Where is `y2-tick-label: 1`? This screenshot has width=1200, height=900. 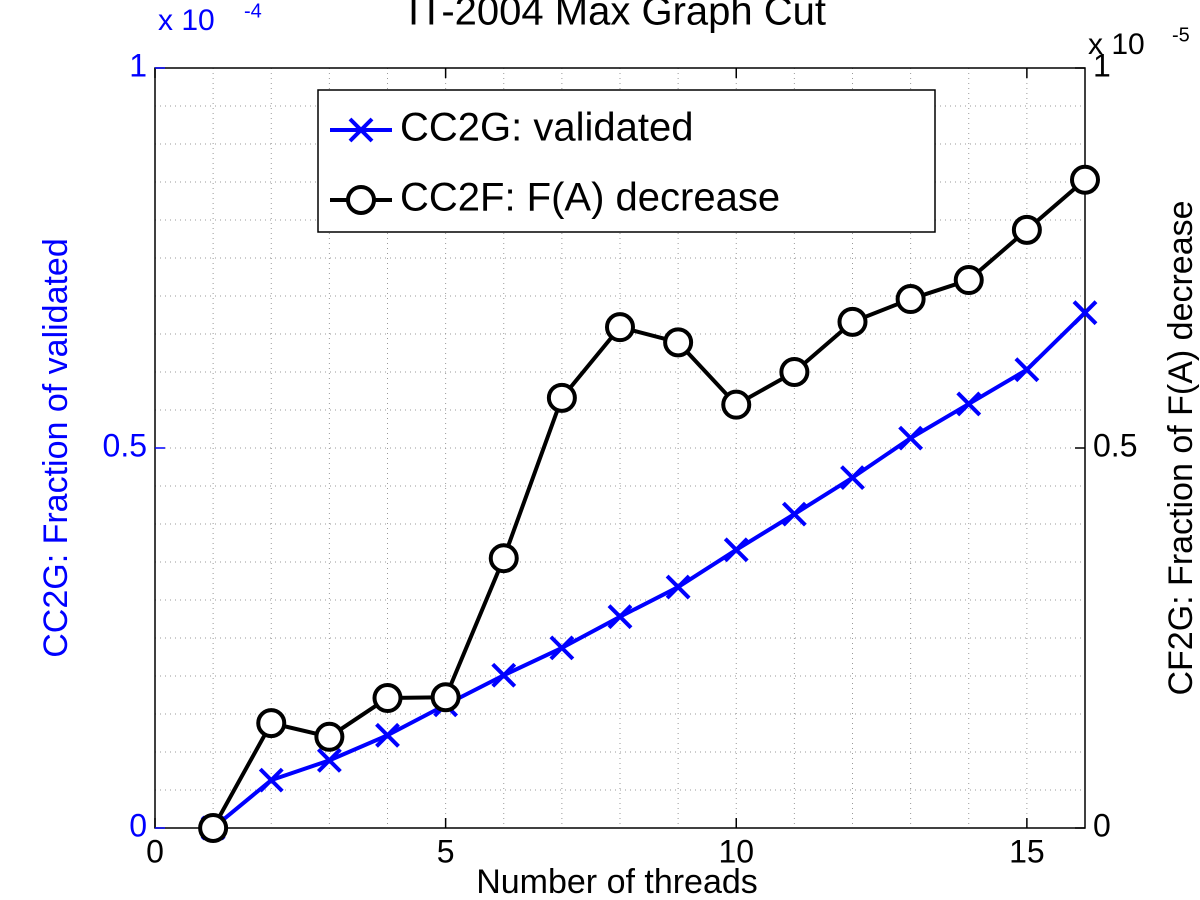 y2-tick-label: 1 is located at coordinates (1102, 65).